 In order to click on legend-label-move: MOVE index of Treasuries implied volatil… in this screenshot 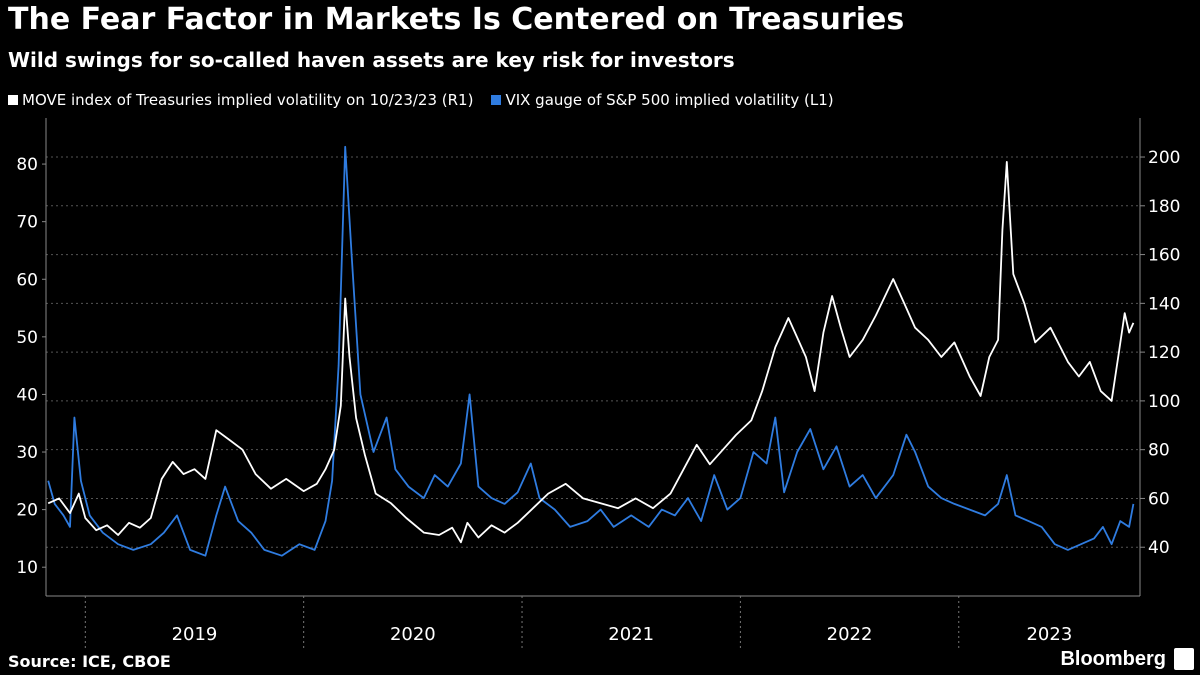, I will do `click(248, 100)`.